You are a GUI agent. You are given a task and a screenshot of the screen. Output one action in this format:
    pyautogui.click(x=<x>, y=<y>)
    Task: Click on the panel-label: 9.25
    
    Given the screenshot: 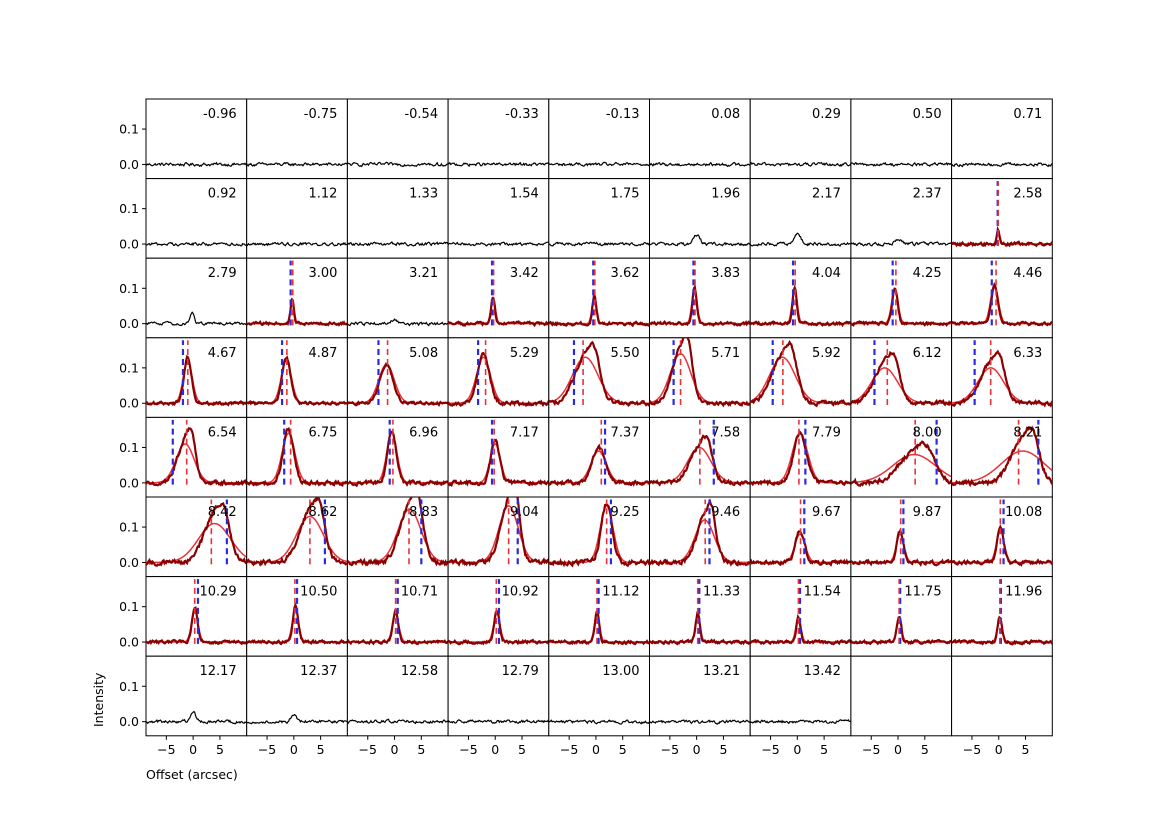 What is the action you would take?
    pyautogui.click(x=625, y=512)
    